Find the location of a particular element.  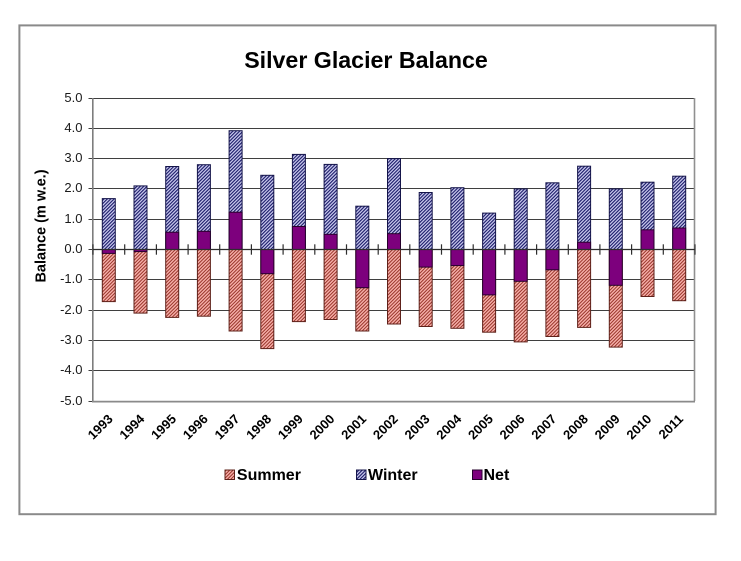

svg-text: 1.0 is located at coordinates (73, 218).